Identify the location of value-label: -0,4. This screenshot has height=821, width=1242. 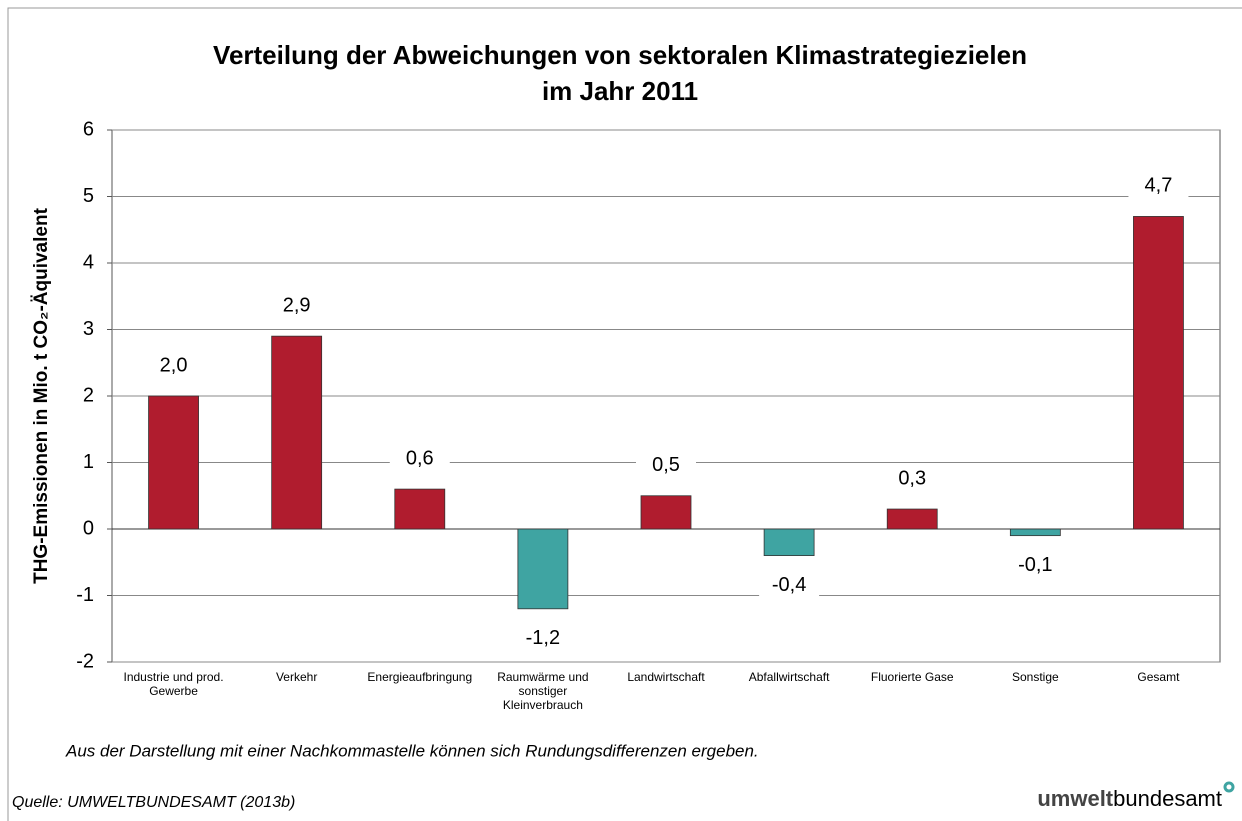
(789, 585).